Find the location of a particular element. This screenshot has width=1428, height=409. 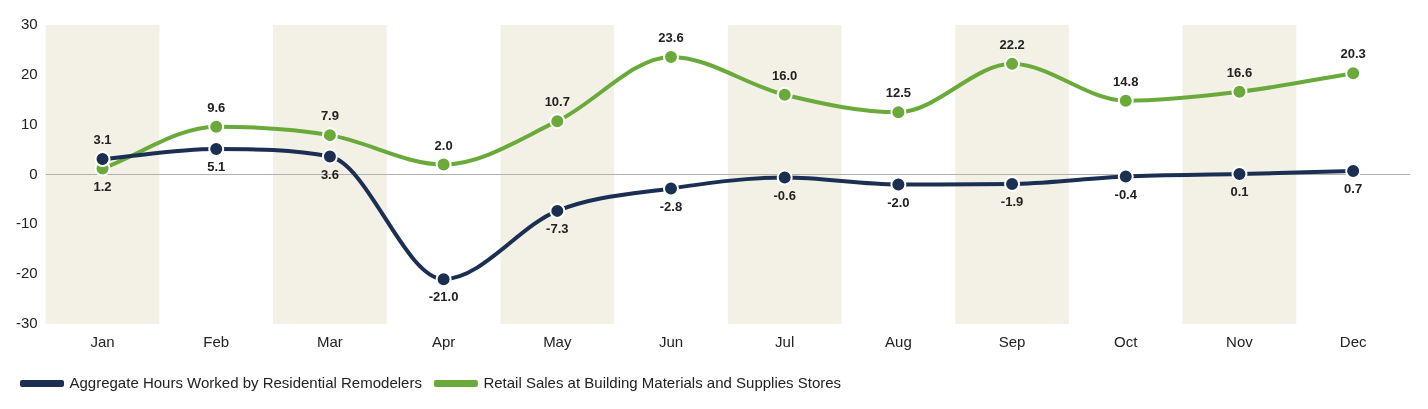

data-label: 12.5 is located at coordinates (898, 93).